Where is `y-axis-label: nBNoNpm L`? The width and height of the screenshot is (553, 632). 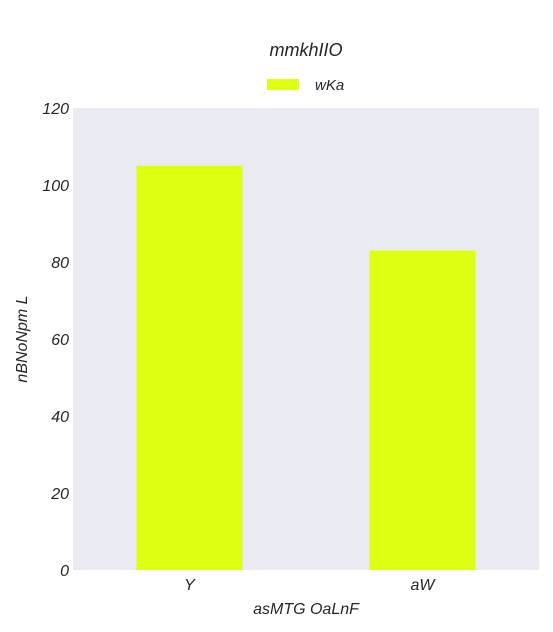 y-axis-label: nBNoNpm L is located at coordinates (22, 338).